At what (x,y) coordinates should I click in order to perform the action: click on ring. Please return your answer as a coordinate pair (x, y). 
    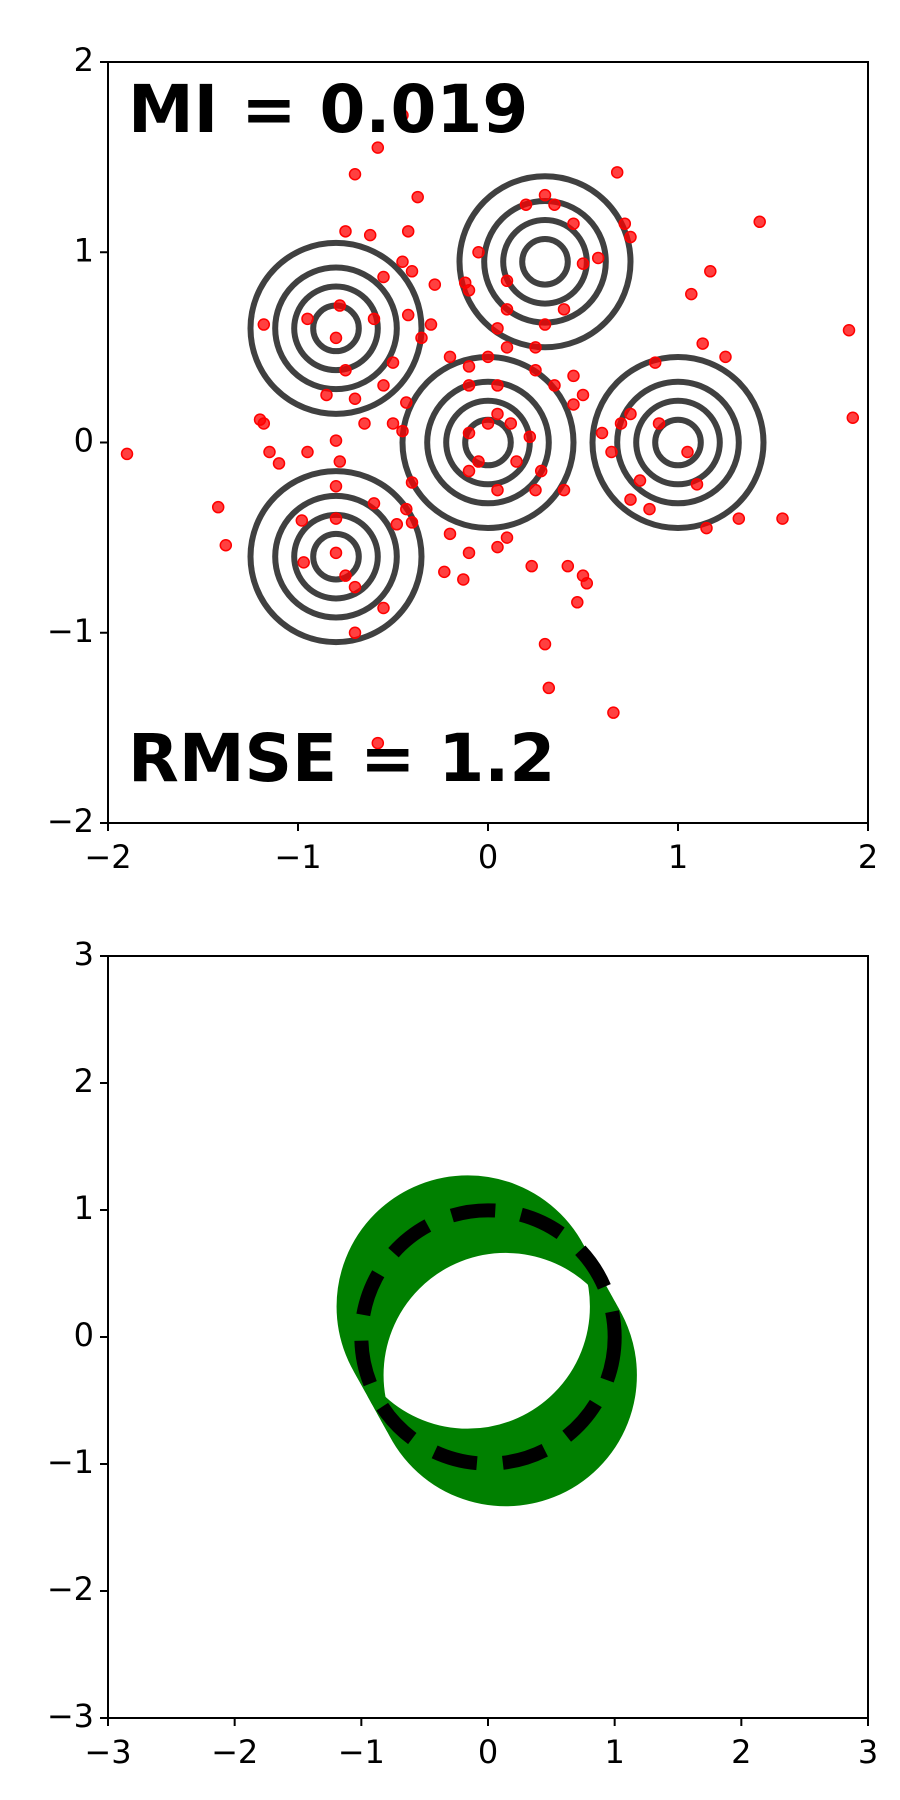
    Looking at the image, I should click on (505, 1375).